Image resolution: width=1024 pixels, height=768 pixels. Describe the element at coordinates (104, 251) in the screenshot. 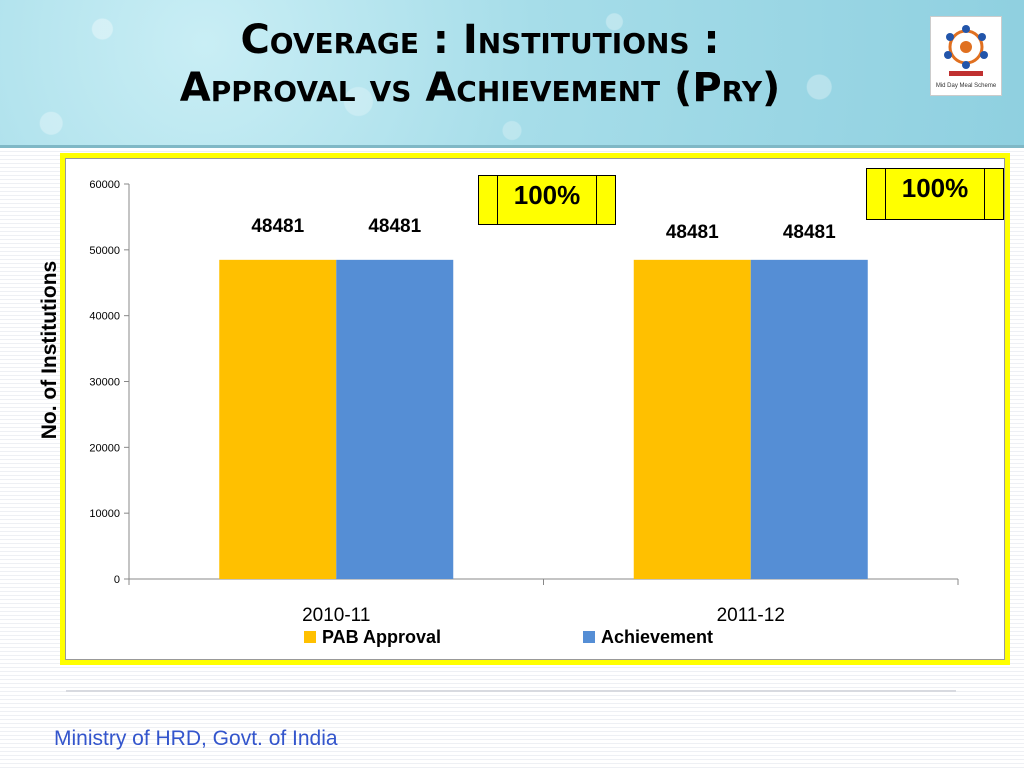

I see `y-tick-label: 50000` at that location.